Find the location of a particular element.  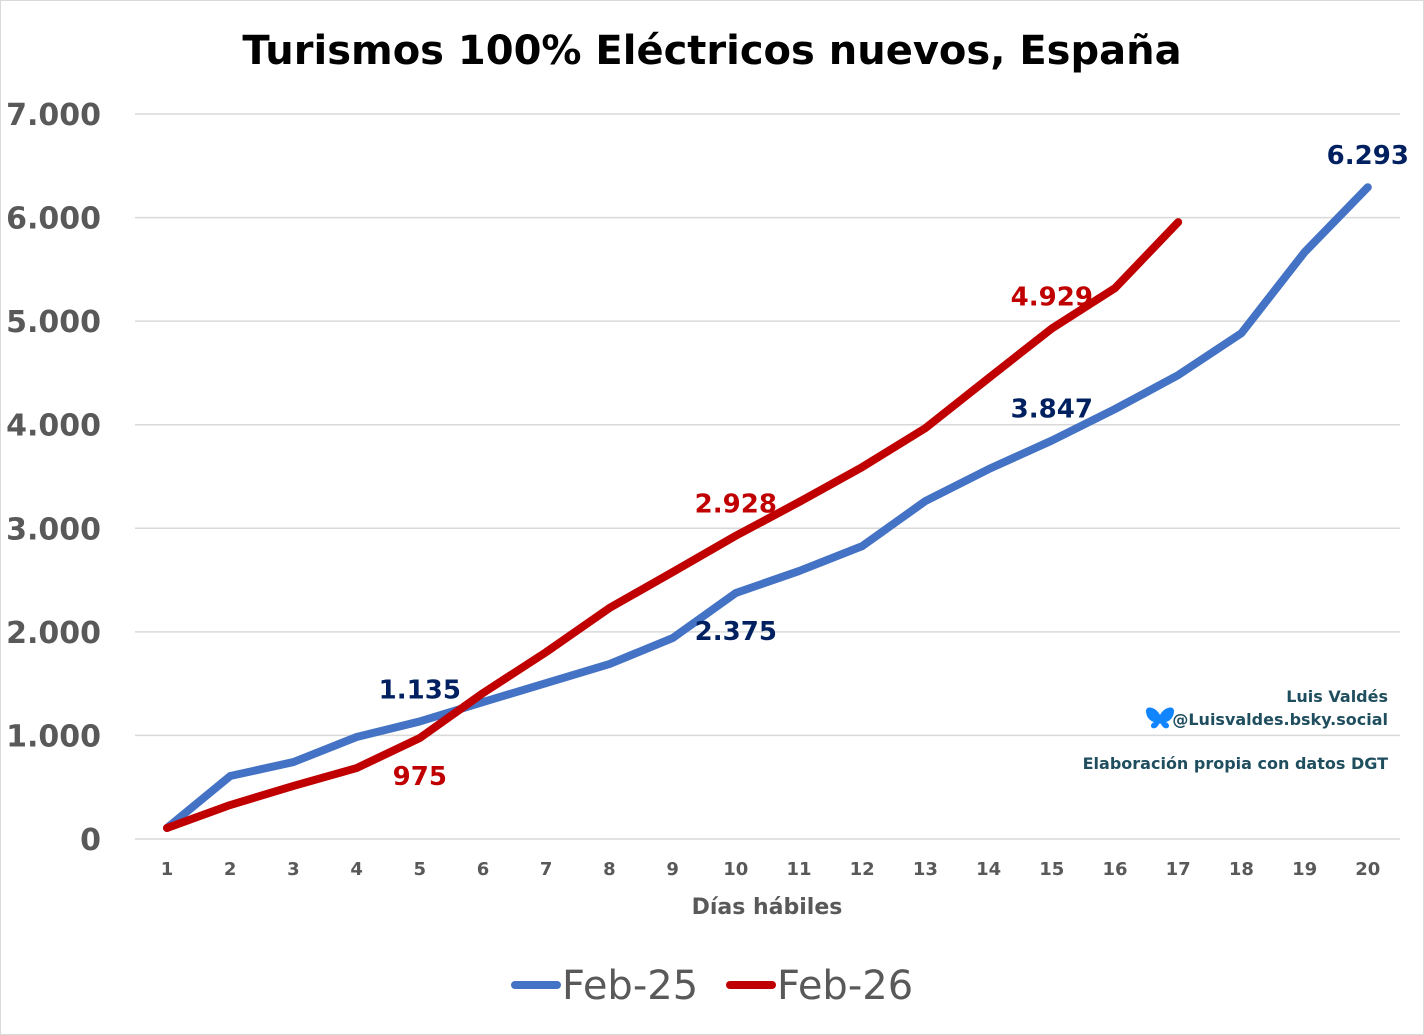

x-tick-label: 4 is located at coordinates (356, 869).